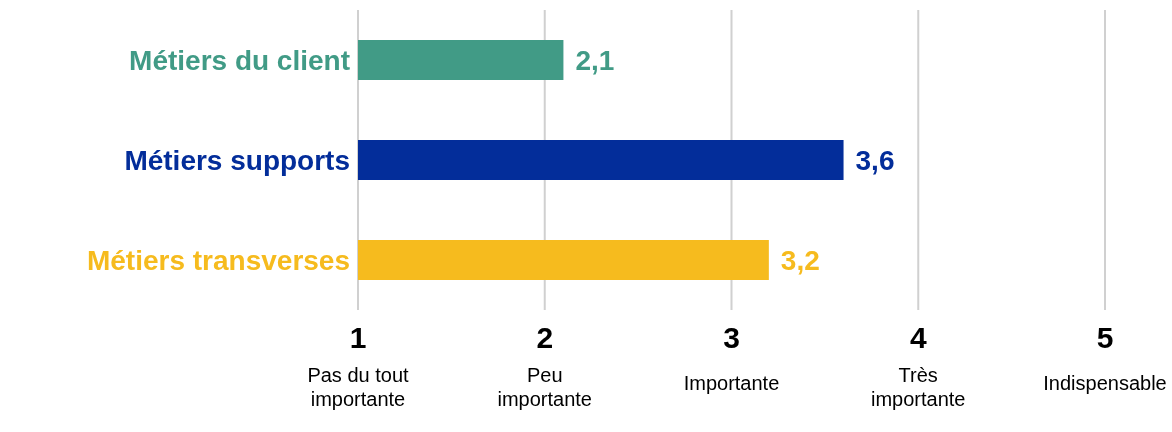  I want to click on data-label: 3,2, so click(800, 260).